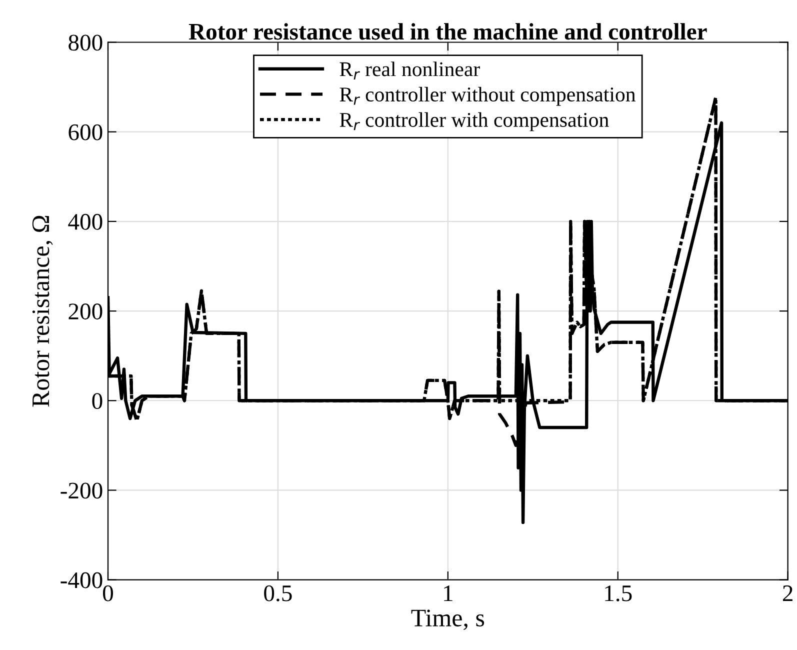  Describe the element at coordinates (85, 132) in the screenshot. I see `y-tick-label: 600` at that location.